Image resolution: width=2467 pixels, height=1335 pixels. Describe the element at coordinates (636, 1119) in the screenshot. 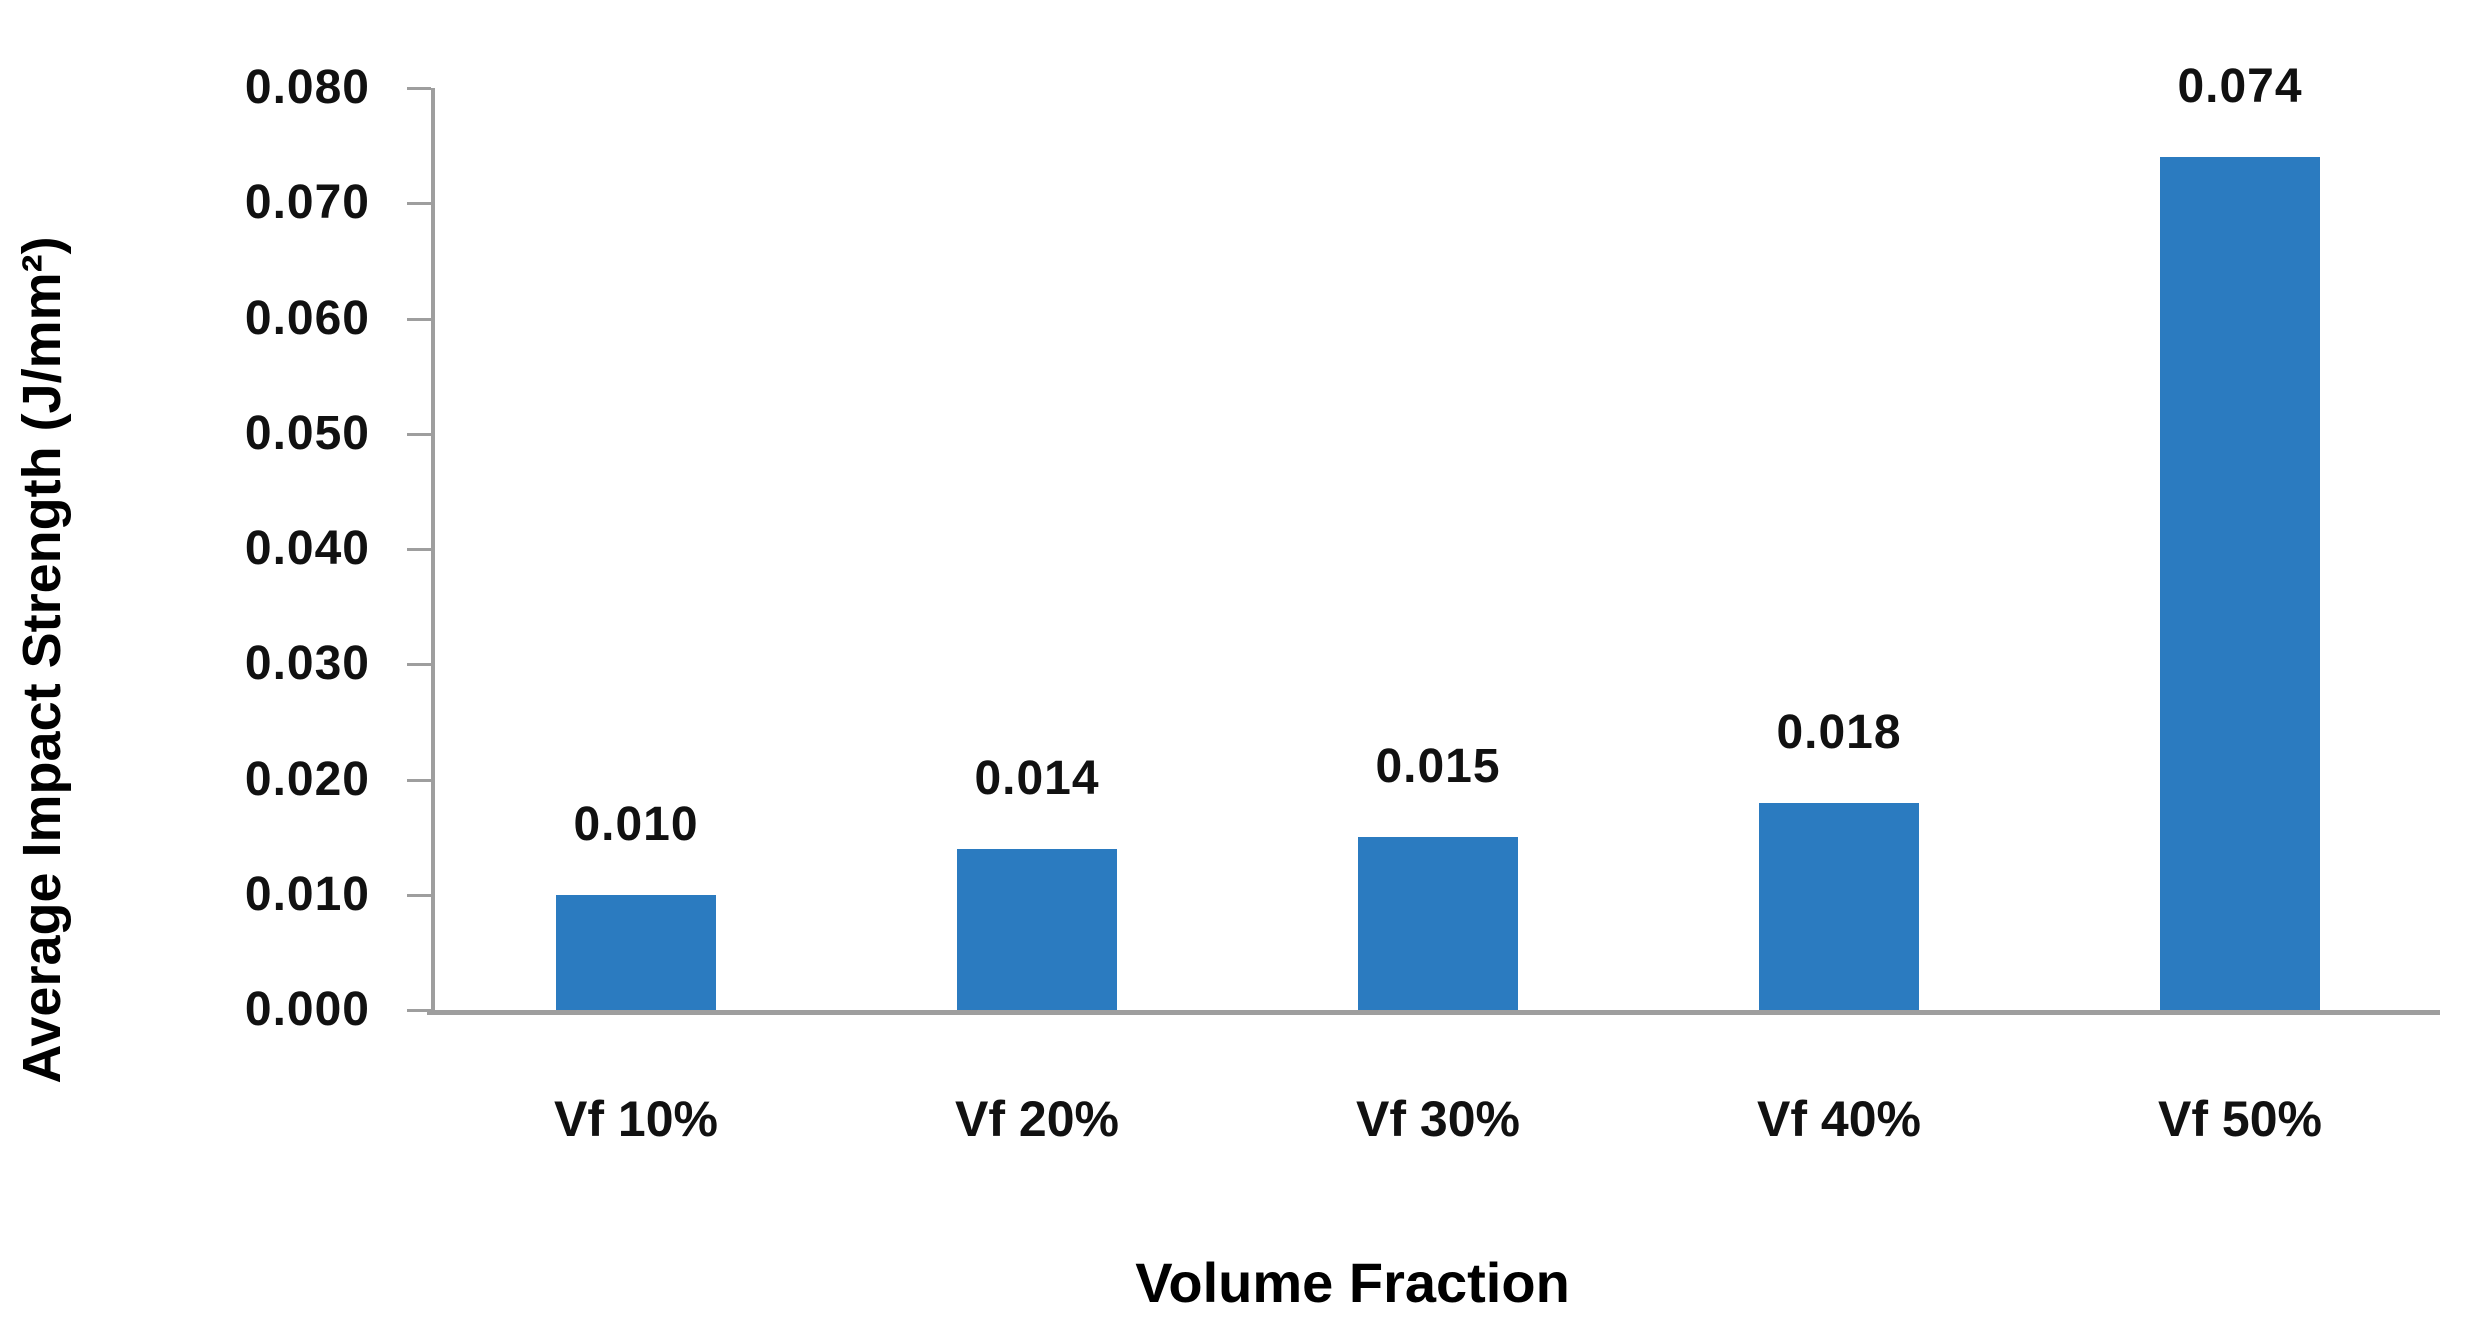

I see `x-tick-label: Vf 10%` at that location.